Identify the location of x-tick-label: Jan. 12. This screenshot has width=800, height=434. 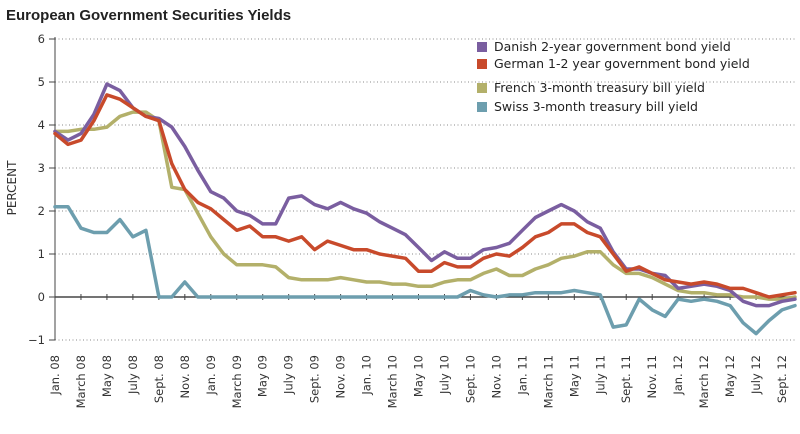
(678, 375).